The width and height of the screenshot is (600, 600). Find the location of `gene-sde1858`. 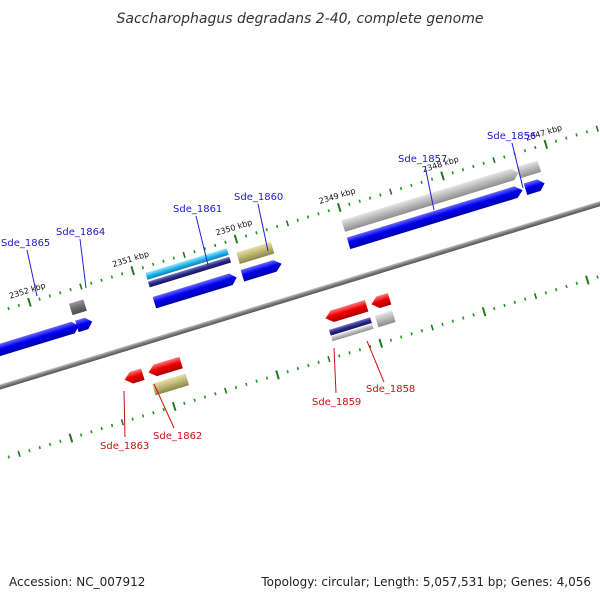

gene-sde1858 is located at coordinates (381, 301).